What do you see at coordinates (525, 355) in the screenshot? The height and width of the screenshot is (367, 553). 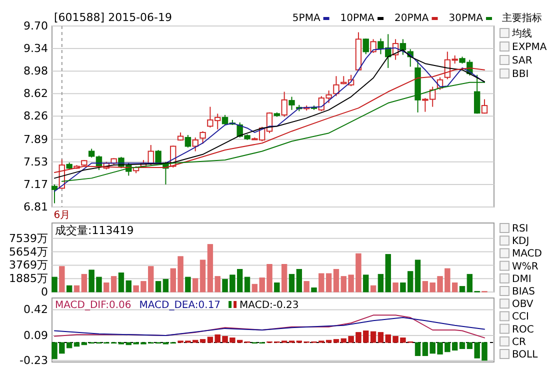 I see `text: BOLL` at bounding box center [525, 355].